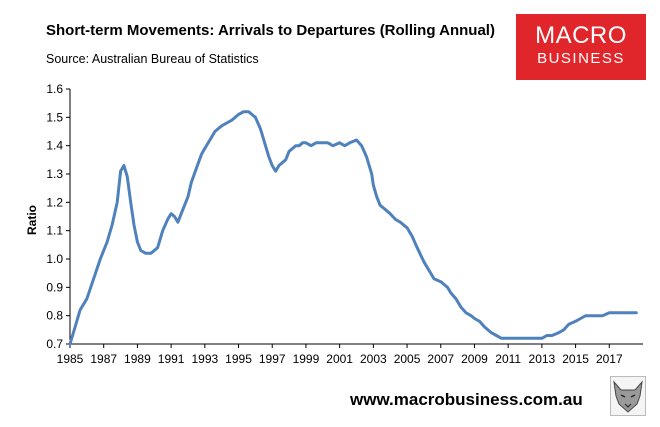  Describe the element at coordinates (474, 359) in the screenshot. I see `x-tick-label: 2009` at that location.